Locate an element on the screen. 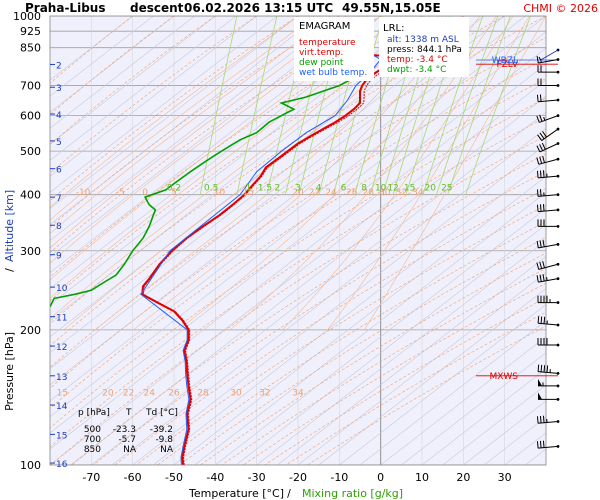 The height and width of the screenshot is (500, 600). legend-background is located at coordinates (334, 49).